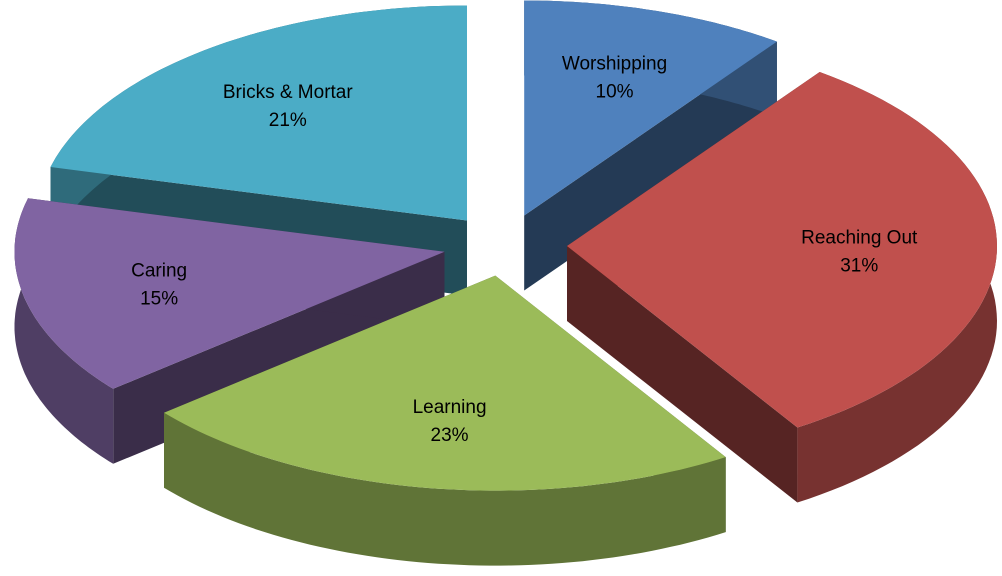 This screenshot has width=1002, height=576. I want to click on pie-slice, so click(650, 145).